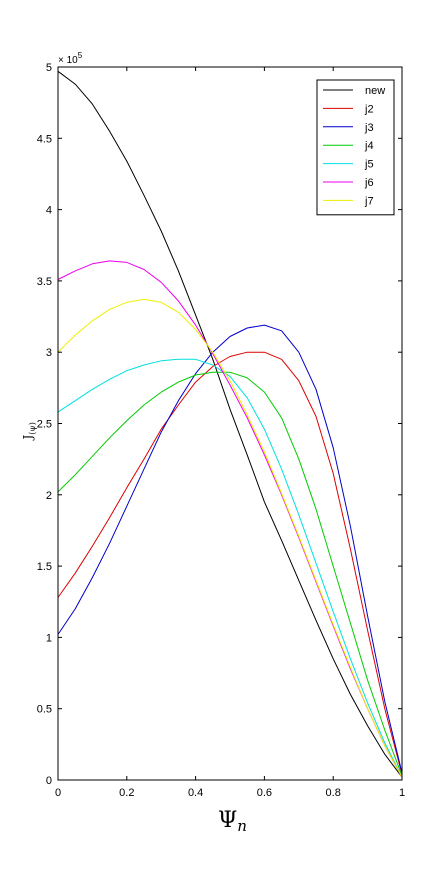 Image resolution: width=444 pixels, height=878 pixels. What do you see at coordinates (58, 793) in the screenshot?
I see `x-tick-label: 0` at bounding box center [58, 793].